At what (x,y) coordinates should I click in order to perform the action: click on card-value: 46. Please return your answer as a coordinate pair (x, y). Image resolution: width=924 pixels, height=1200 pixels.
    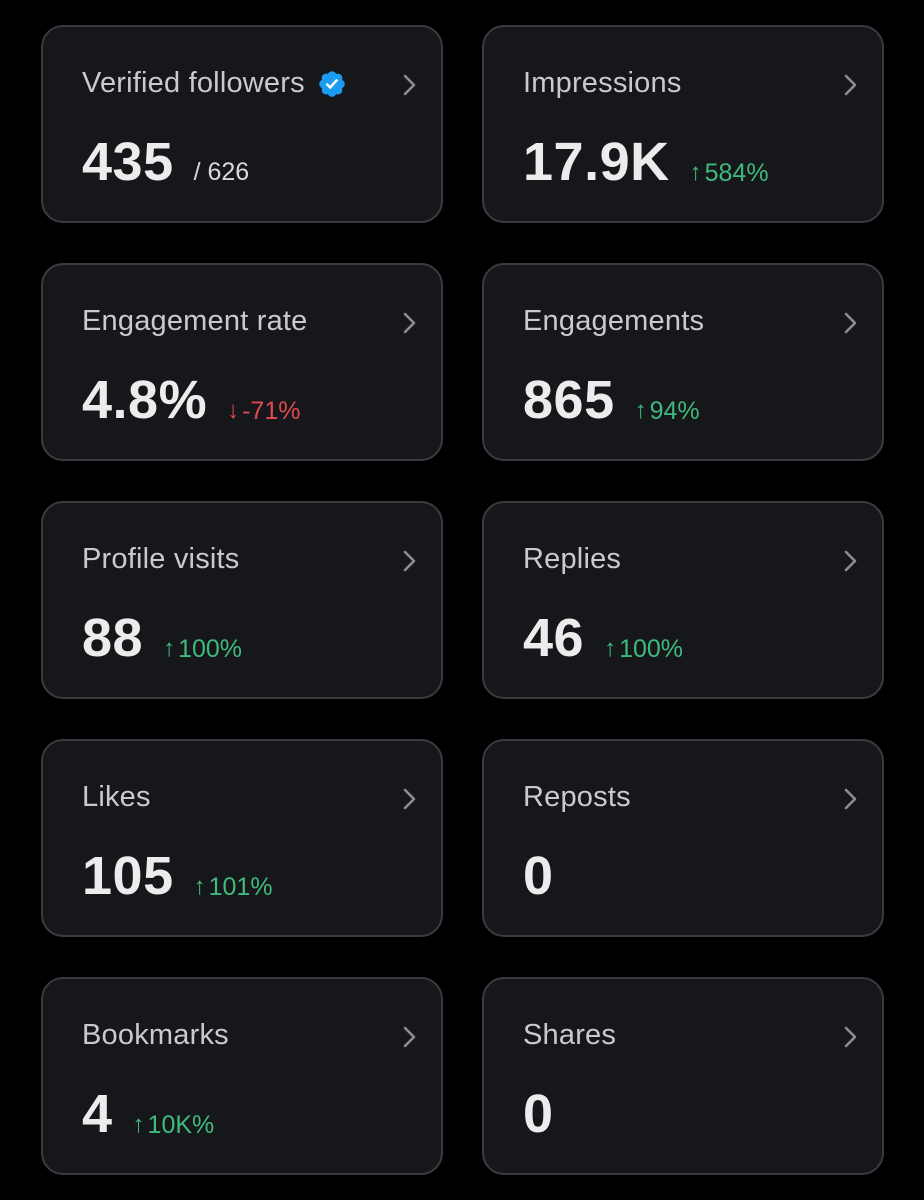
    Looking at the image, I should click on (554, 638).